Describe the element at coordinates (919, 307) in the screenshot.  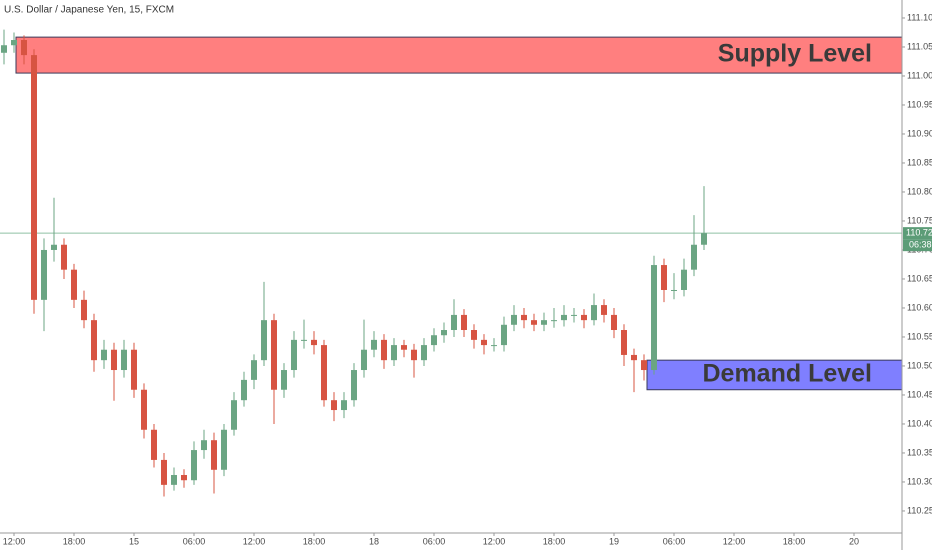
I see `y-tick-label: 110.600` at that location.